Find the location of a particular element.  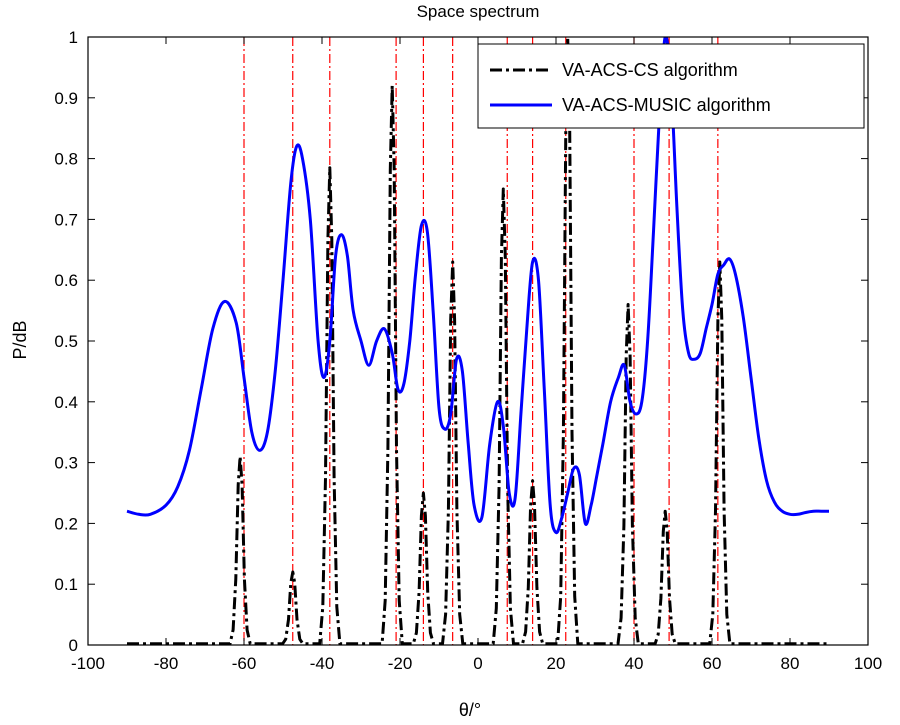

x-tick-label: 100 is located at coordinates (868, 663).